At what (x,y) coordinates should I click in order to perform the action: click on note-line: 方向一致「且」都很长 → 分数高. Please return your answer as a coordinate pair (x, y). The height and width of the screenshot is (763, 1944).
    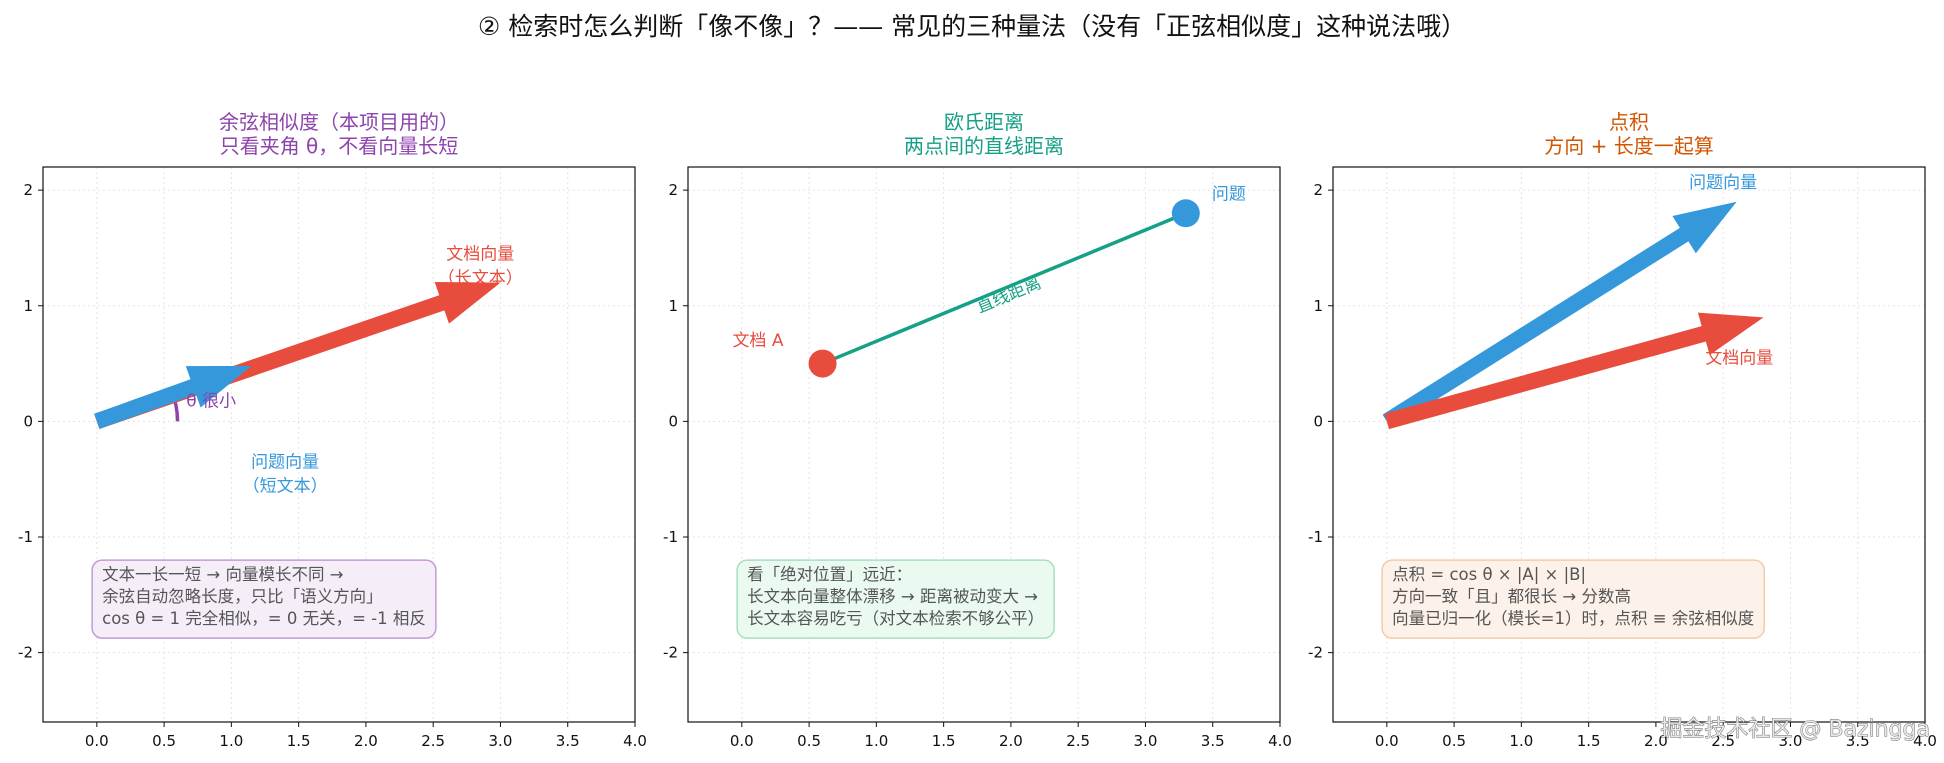
    Looking at the image, I should click on (1511, 596).